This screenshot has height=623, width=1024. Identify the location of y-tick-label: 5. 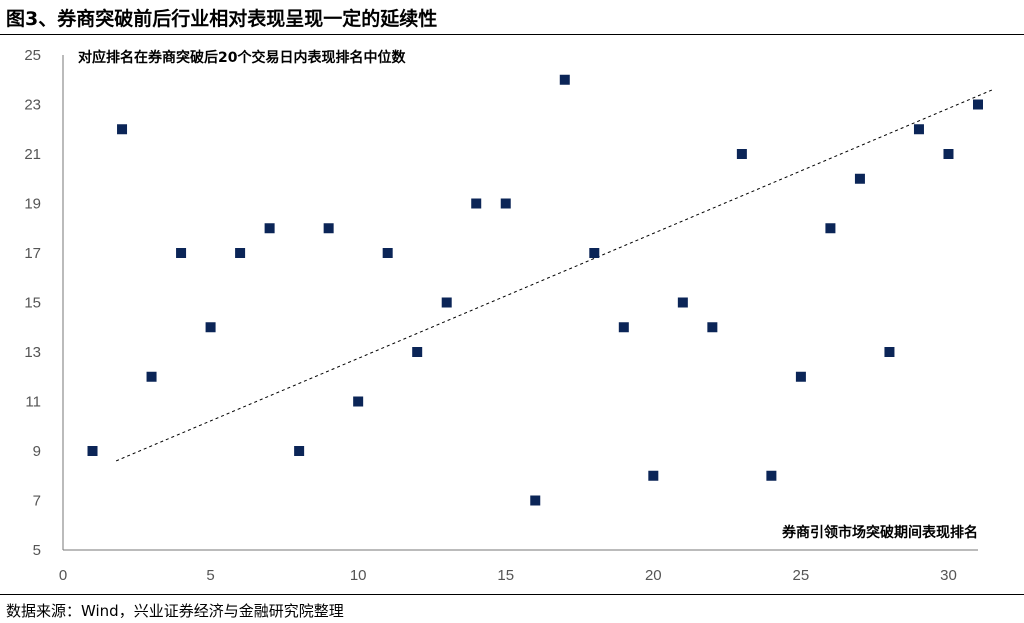
(37, 550).